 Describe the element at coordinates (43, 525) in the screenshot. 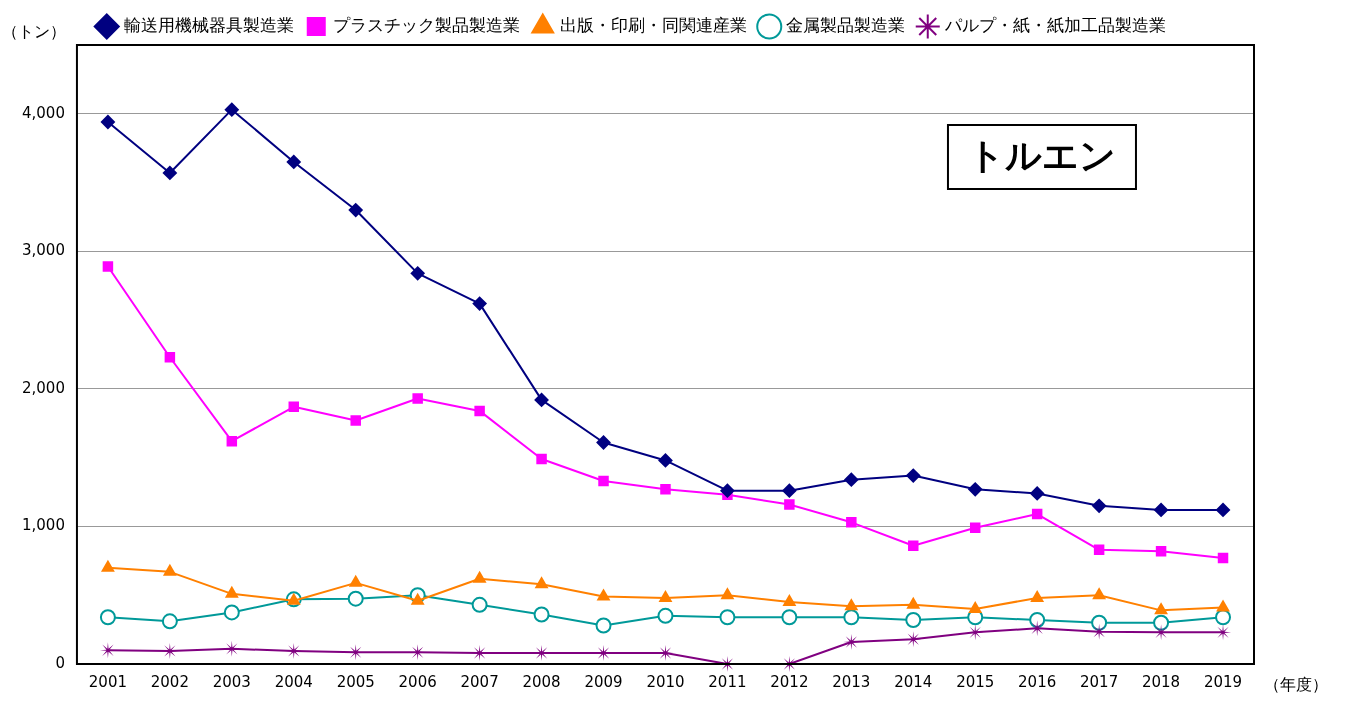

I see `y-tick-label: 1,000` at that location.